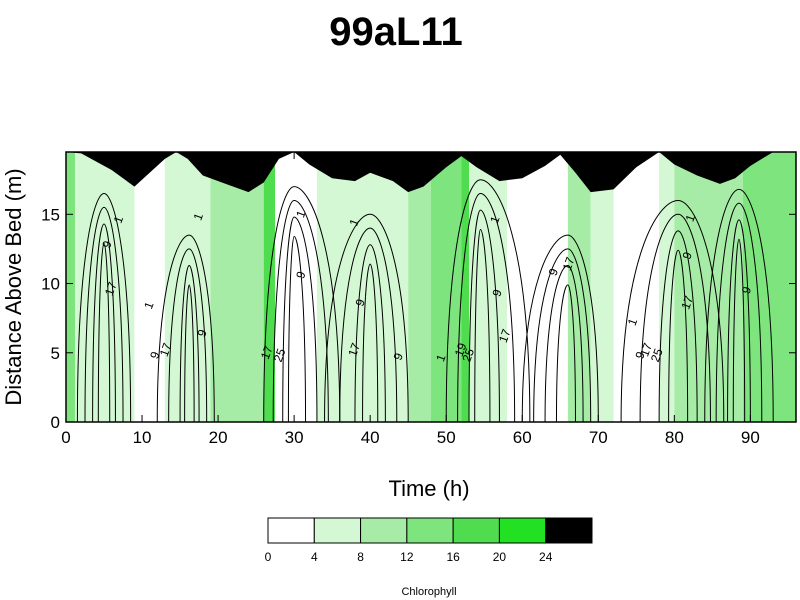 This screenshot has width=800, height=600. I want to click on x-tick-label: 20, so click(218, 437).